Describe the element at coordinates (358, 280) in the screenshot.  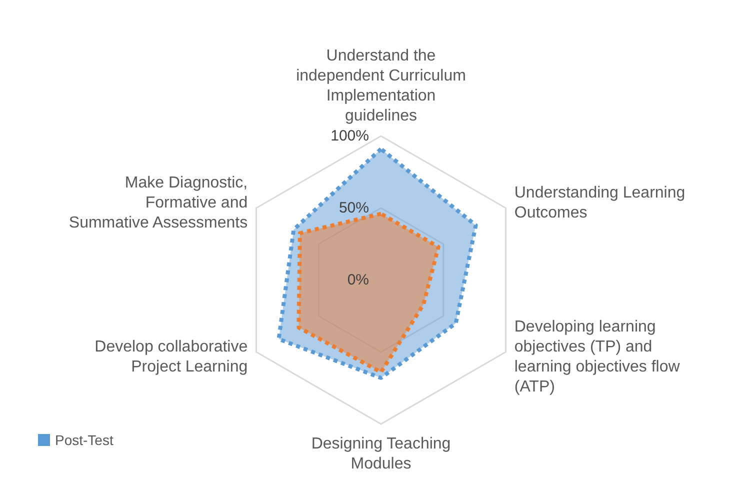
I see `y-tick-label: 0%` at that location.